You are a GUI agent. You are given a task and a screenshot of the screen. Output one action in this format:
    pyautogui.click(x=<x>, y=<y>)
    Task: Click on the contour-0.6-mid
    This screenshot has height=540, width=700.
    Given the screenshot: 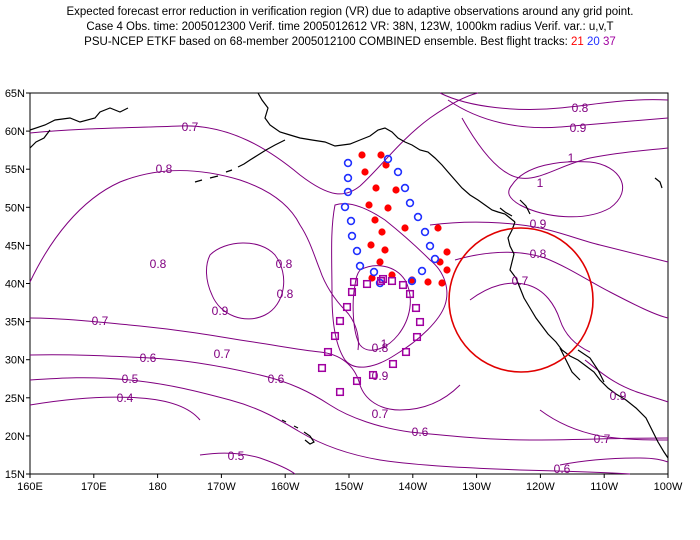 What is the action you would take?
    pyautogui.click(x=349, y=397)
    